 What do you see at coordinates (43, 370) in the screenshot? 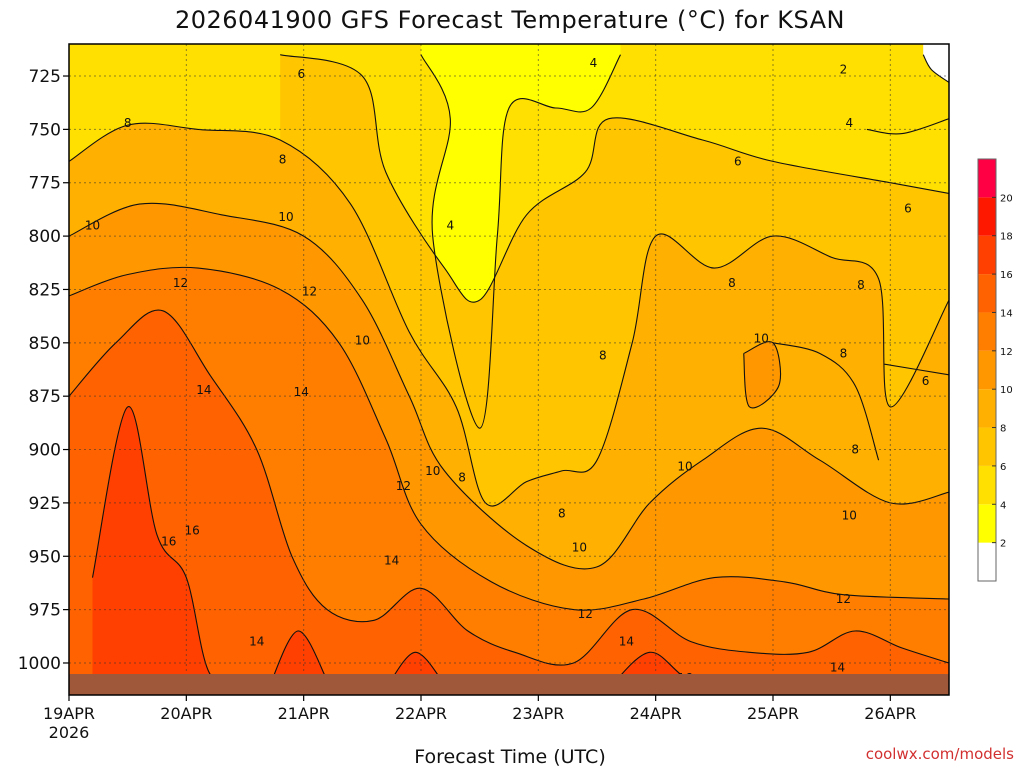
I see `y-axis-ticks: 725 750 775 800 825 850 875 900 925 950 975 1000` at bounding box center [43, 370].